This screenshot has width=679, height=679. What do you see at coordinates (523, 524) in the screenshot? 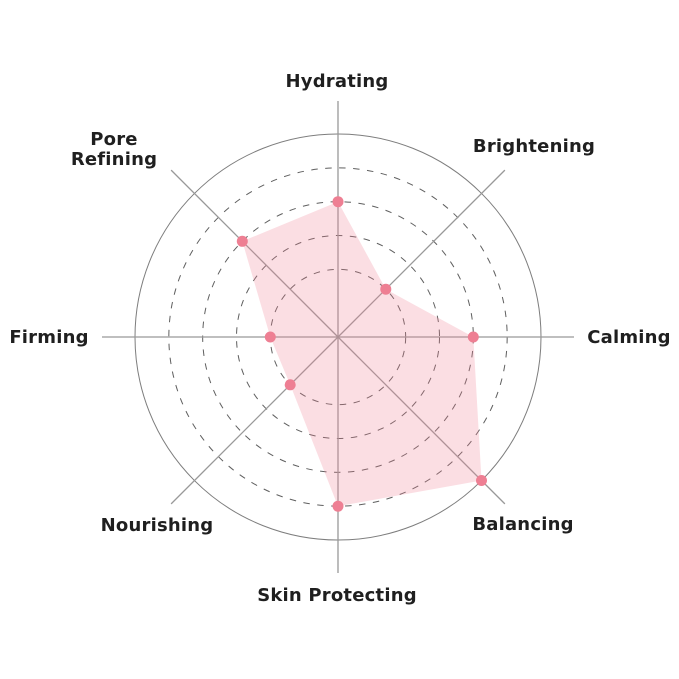
I see `axis-label-balancing: Balancing` at bounding box center [523, 524].